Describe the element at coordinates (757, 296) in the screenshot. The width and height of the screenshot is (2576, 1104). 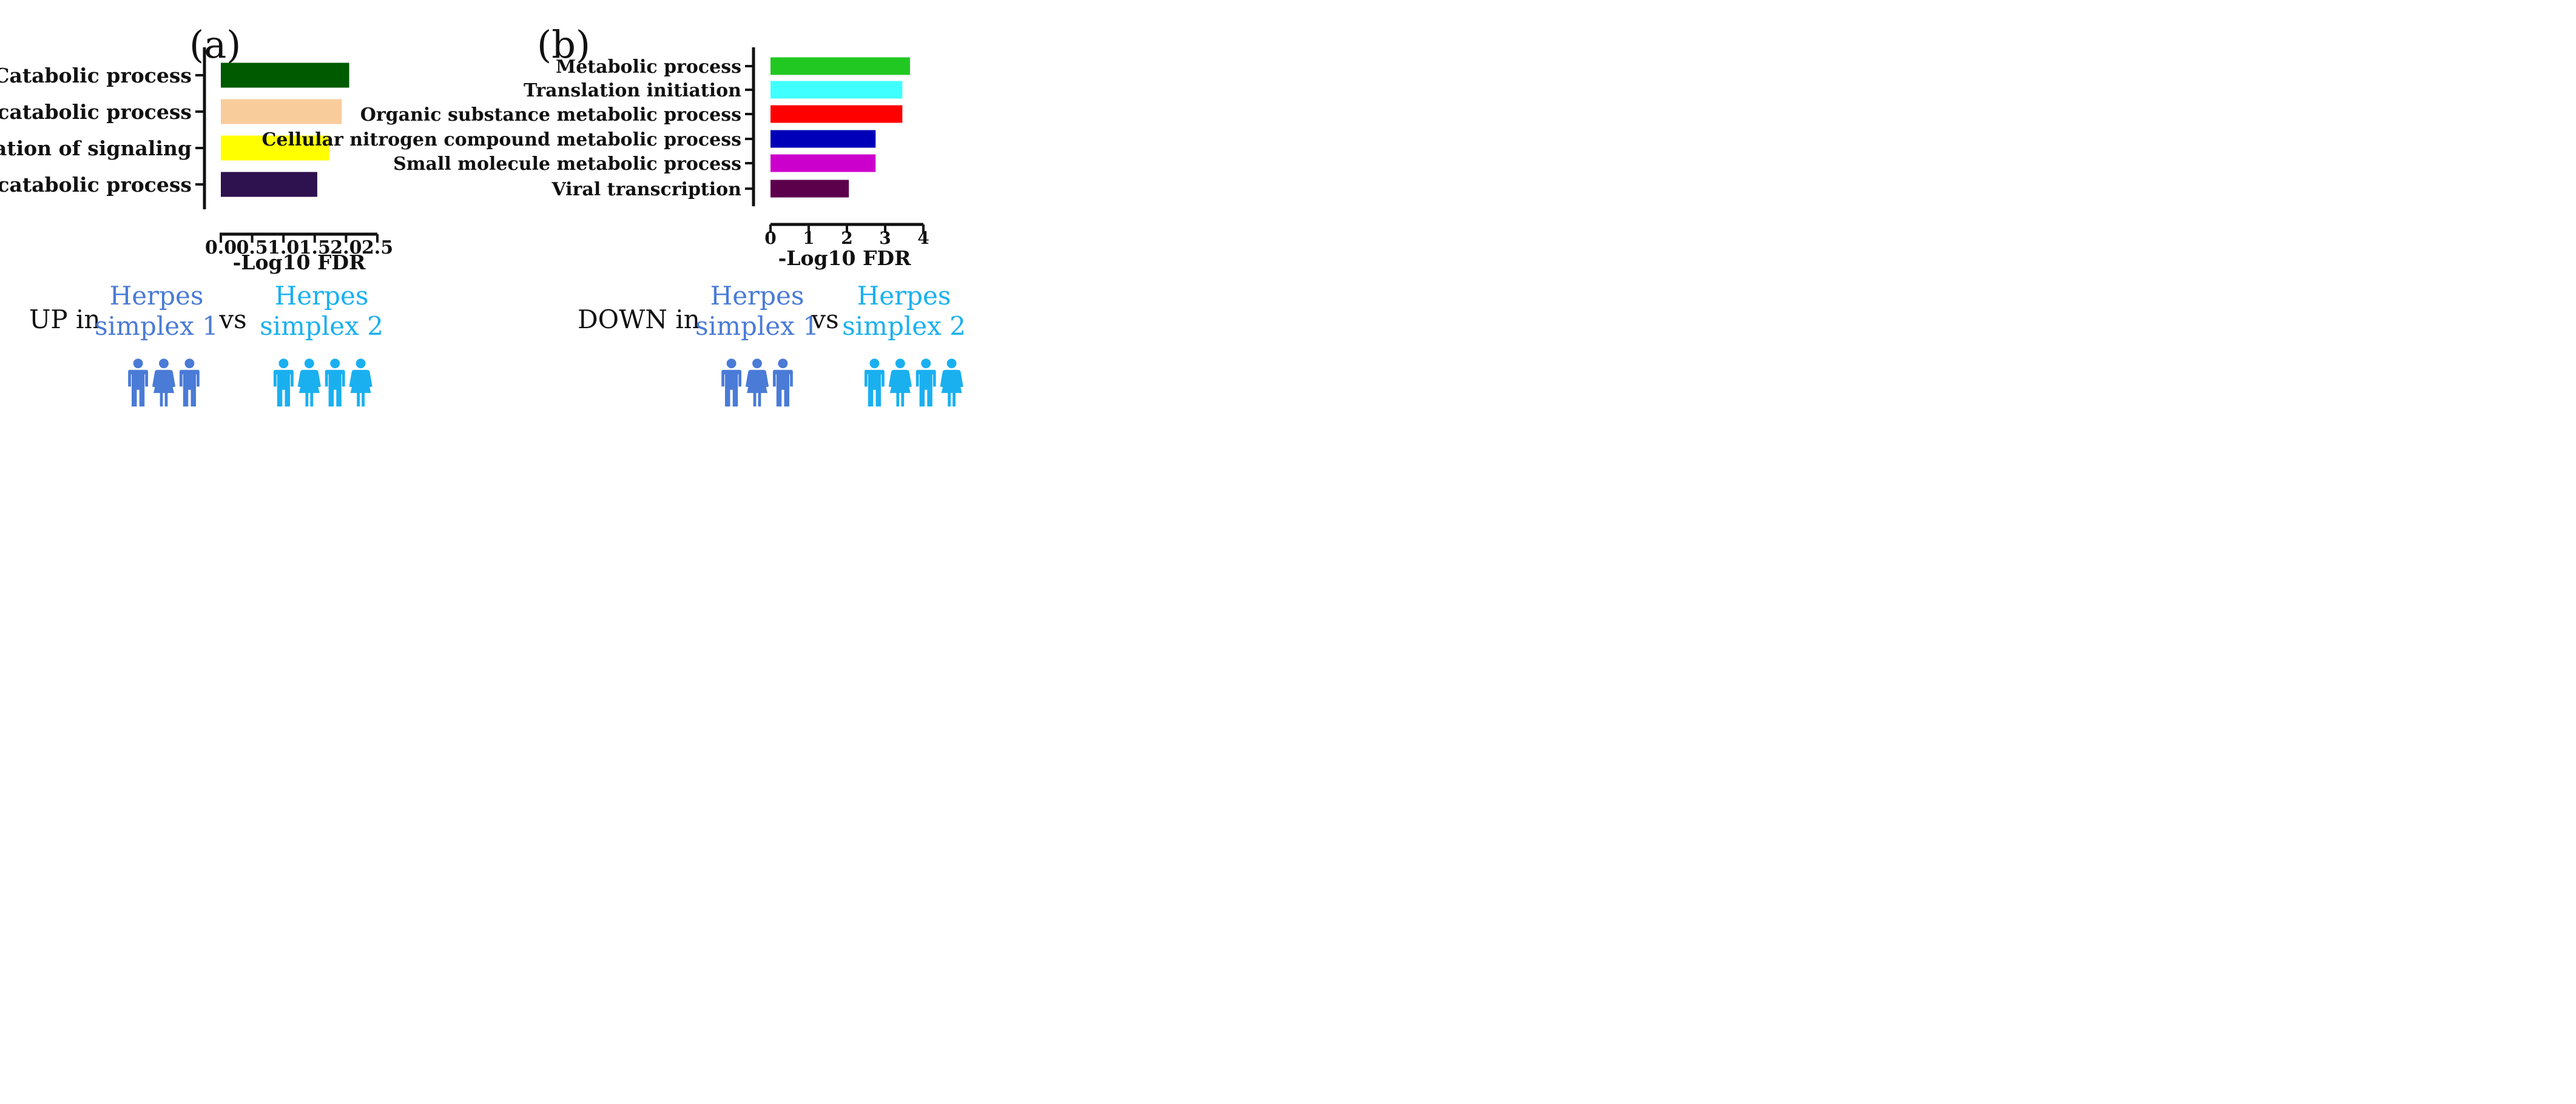
I see `comparison-b-group1-line1: Herpes` at that location.